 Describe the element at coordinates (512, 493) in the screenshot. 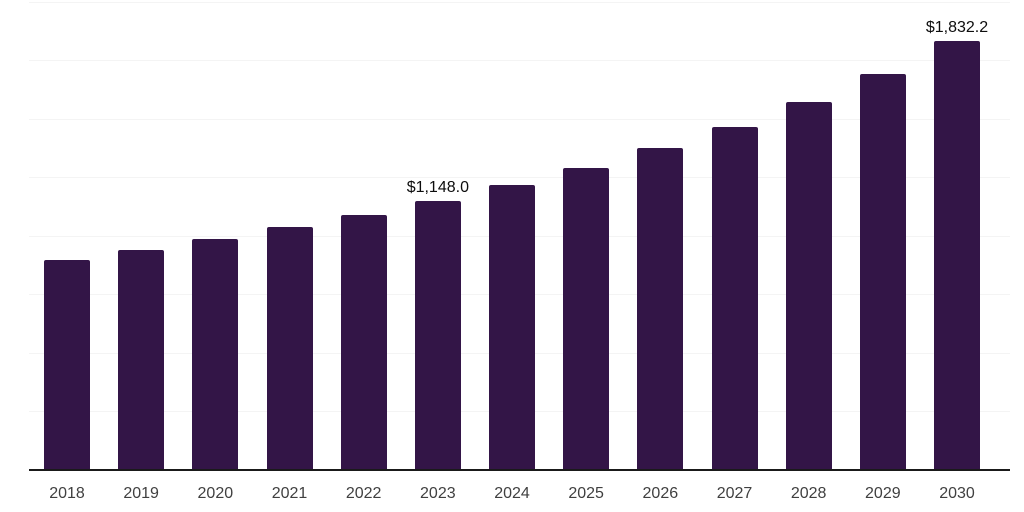

I see `x-tick-label-2024: 2024` at that location.